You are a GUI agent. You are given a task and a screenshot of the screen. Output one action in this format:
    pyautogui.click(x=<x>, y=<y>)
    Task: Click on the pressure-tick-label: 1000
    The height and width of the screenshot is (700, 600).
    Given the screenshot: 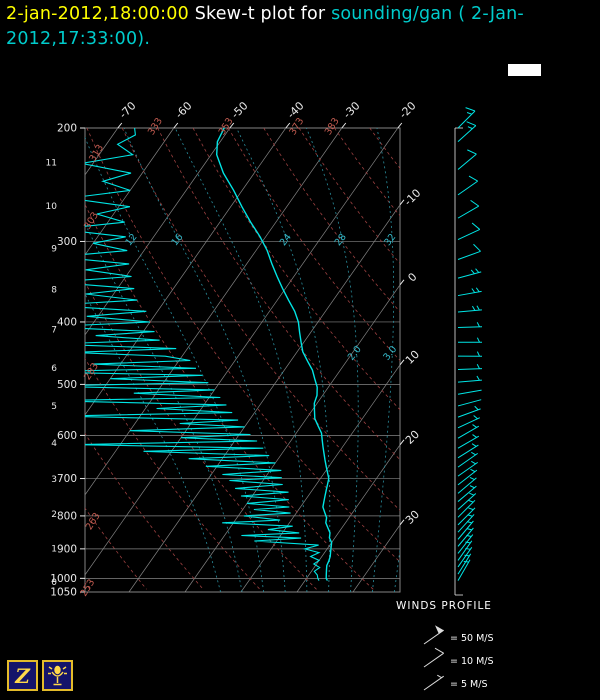 What is the action you would take?
    pyautogui.click(x=63, y=579)
    